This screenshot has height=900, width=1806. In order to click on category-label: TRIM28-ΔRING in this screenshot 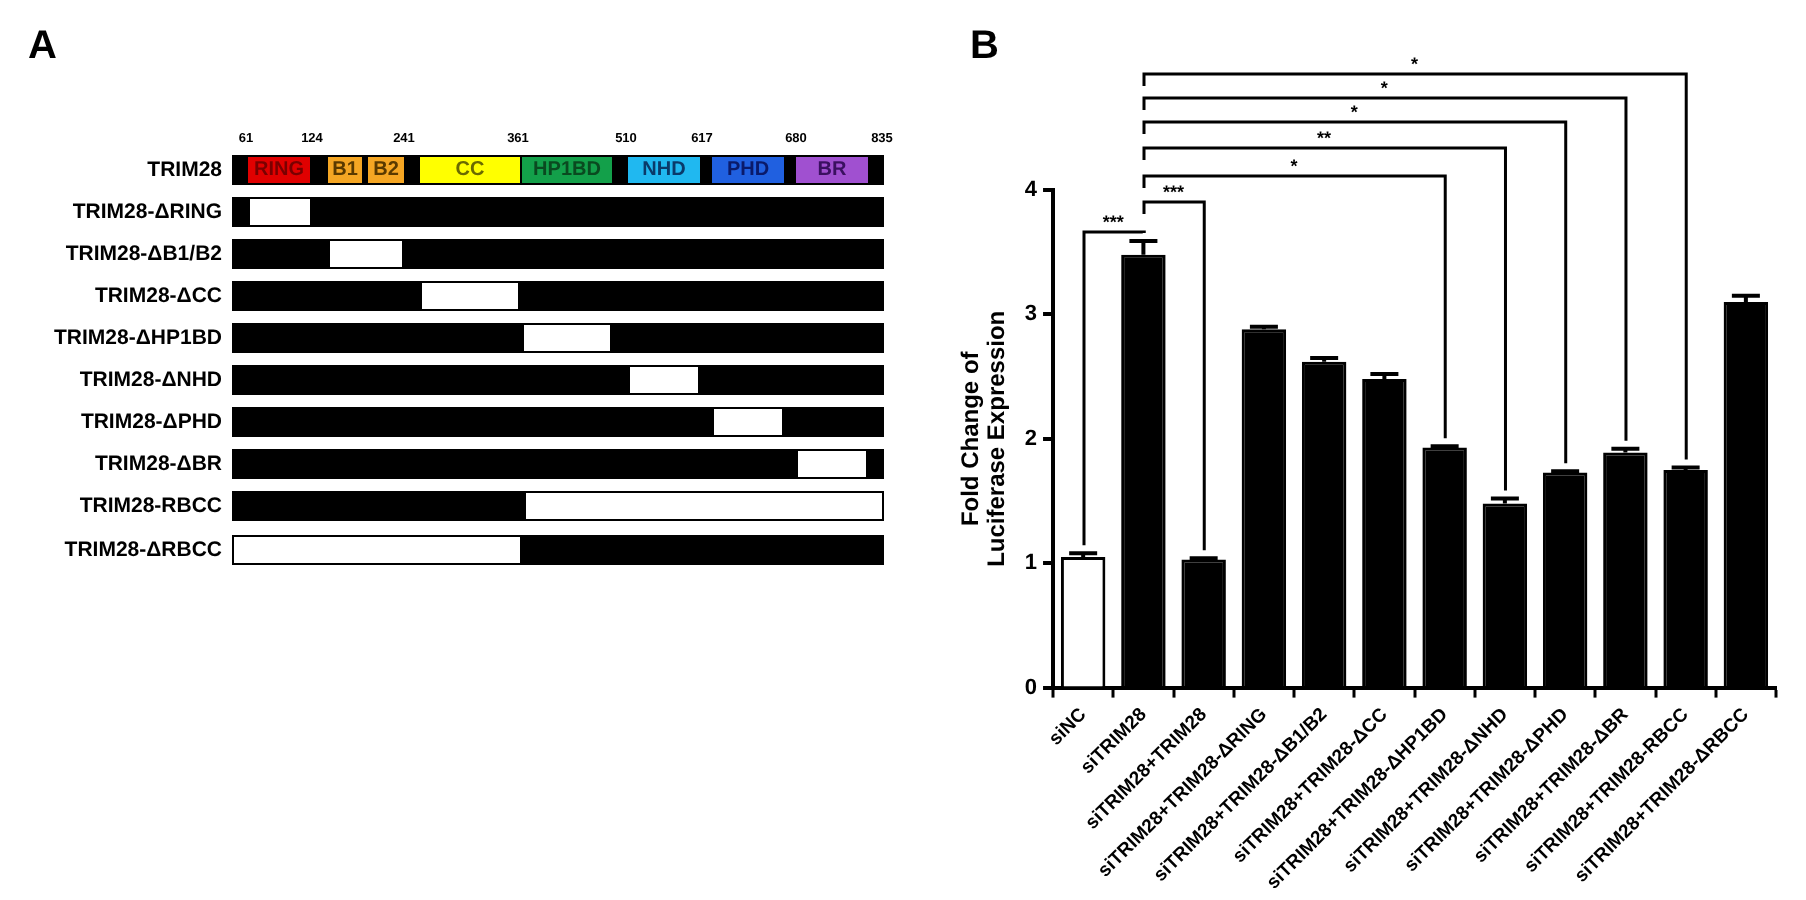, I will do `click(147, 212)`.